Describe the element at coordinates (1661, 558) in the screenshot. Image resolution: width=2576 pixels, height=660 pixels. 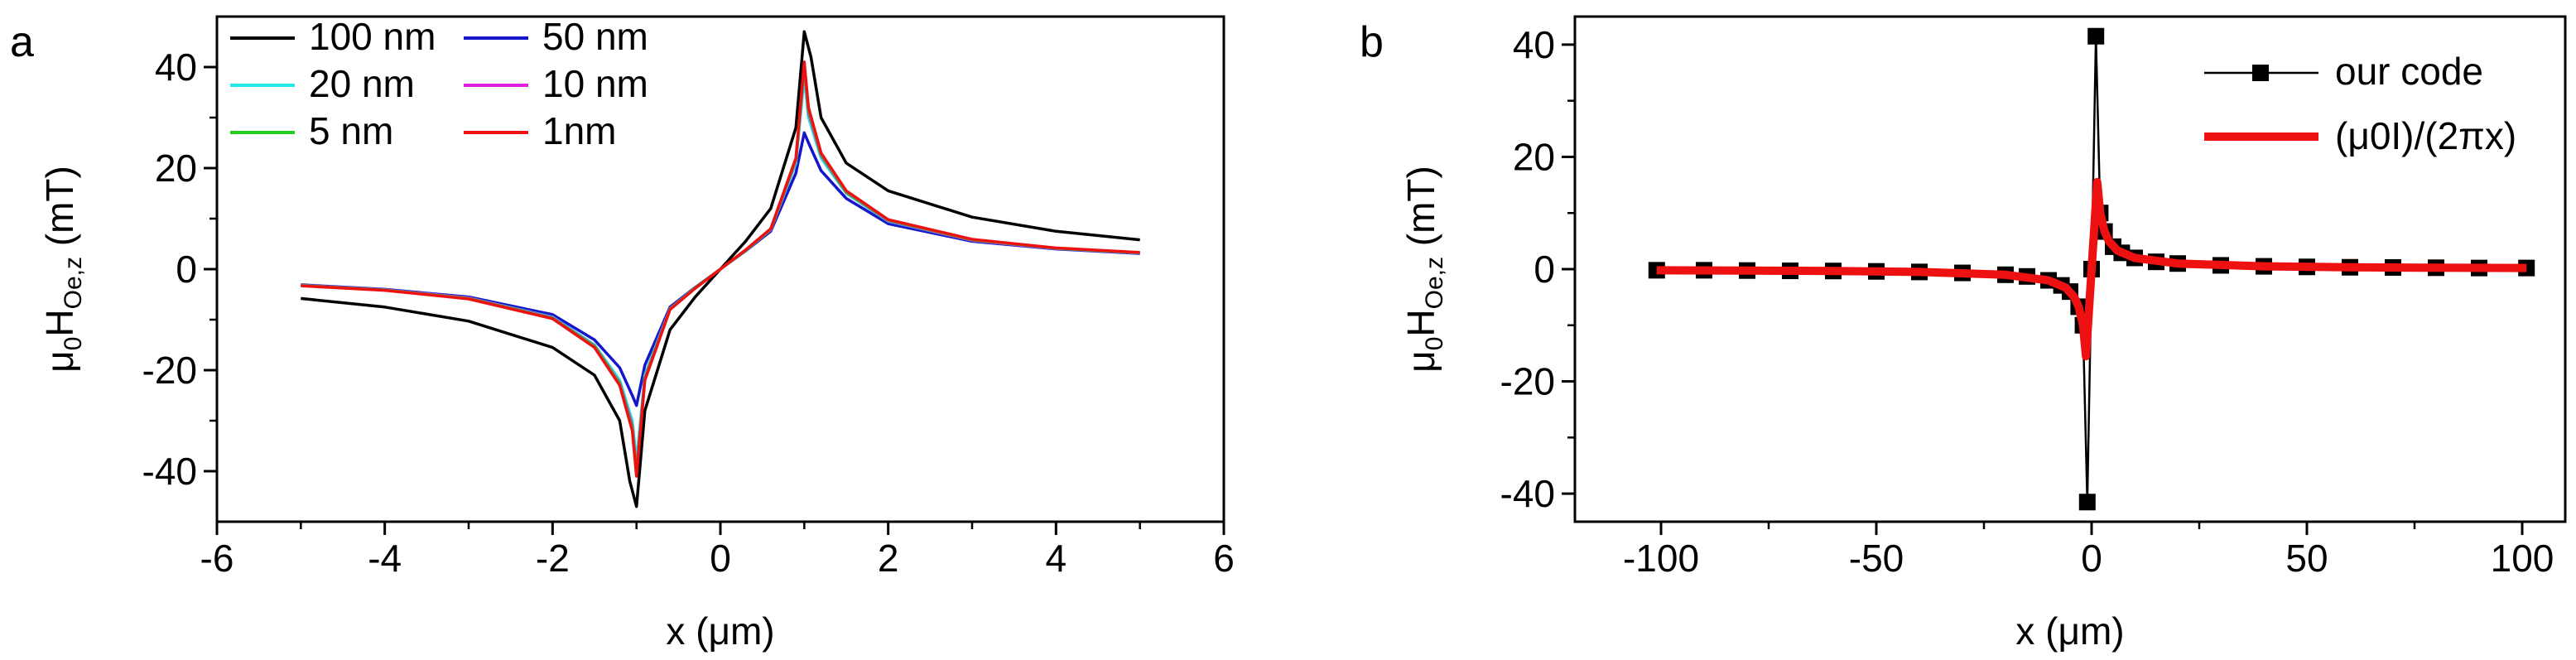
I see `x-tick-label: -100` at that location.